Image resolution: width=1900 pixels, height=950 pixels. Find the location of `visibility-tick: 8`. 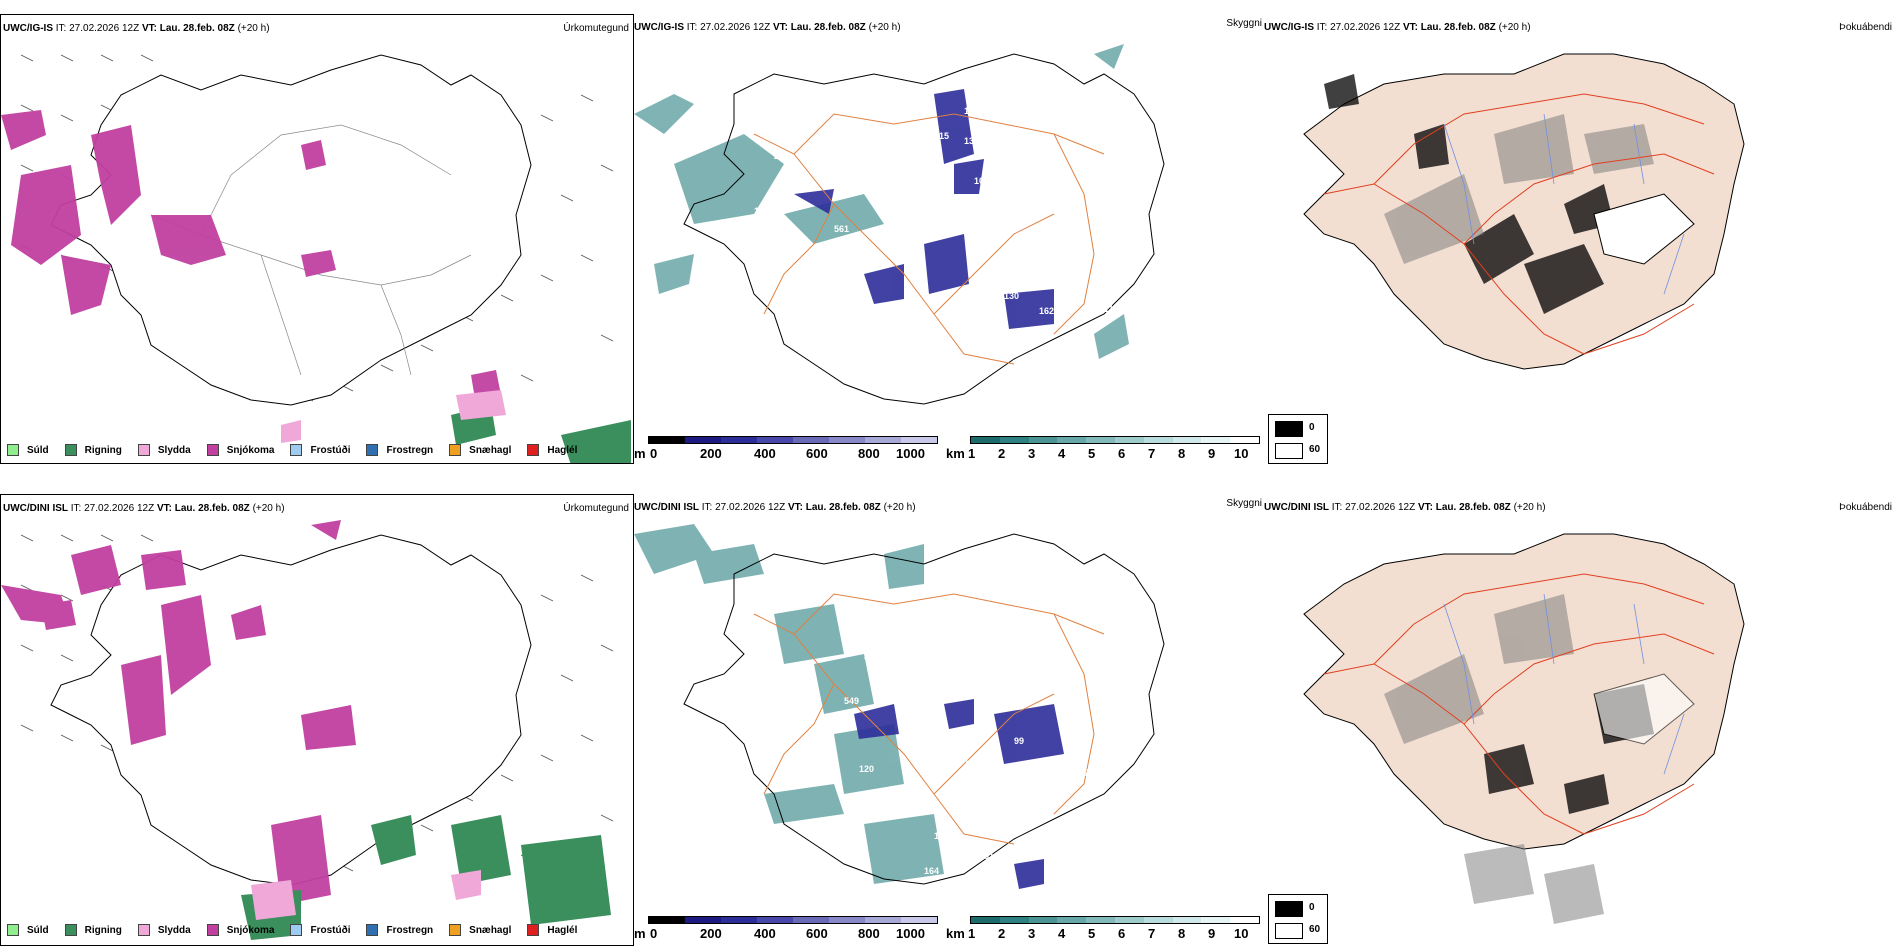

visibility-tick: 8 is located at coordinates (1182, 453).